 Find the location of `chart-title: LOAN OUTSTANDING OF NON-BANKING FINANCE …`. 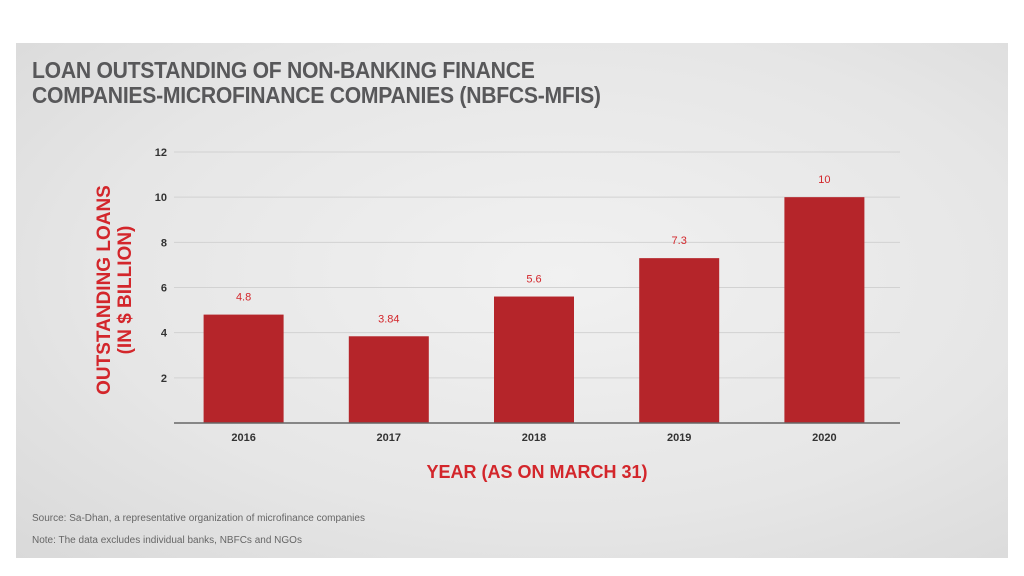

chart-title: LOAN OUTSTANDING OF NON-BANKING FINANCE … is located at coordinates (316, 83).